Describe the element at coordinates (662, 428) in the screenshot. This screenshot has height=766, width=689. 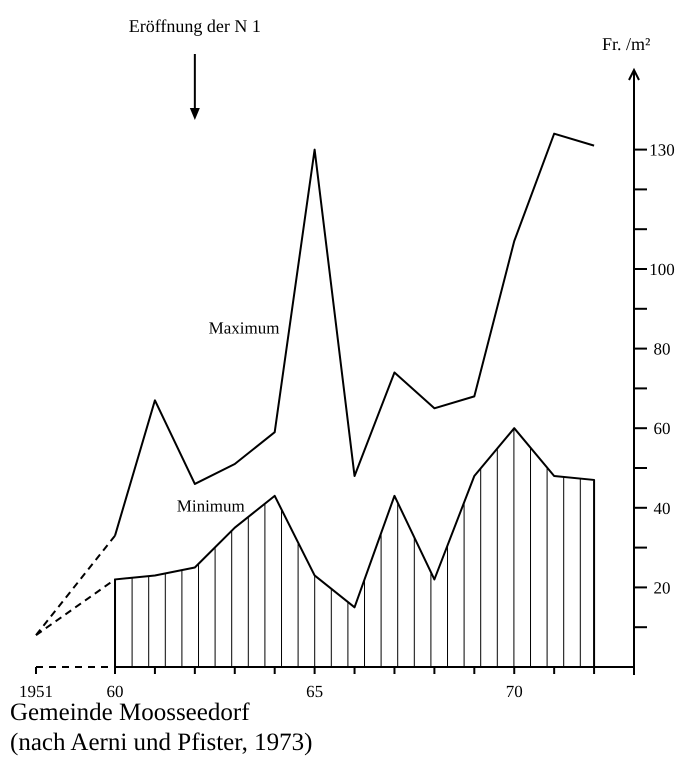
I see `y-tick-label: 60` at that location.